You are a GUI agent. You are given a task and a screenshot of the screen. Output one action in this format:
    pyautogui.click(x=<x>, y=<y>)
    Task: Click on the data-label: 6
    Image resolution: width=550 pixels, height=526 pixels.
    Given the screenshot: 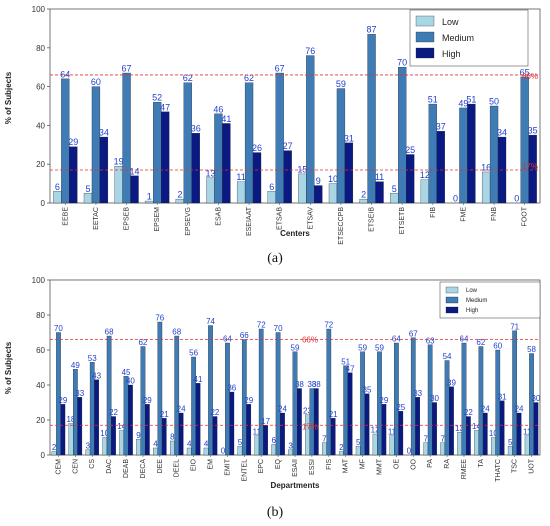 What is the action you would take?
    pyautogui.click(x=57, y=187)
    